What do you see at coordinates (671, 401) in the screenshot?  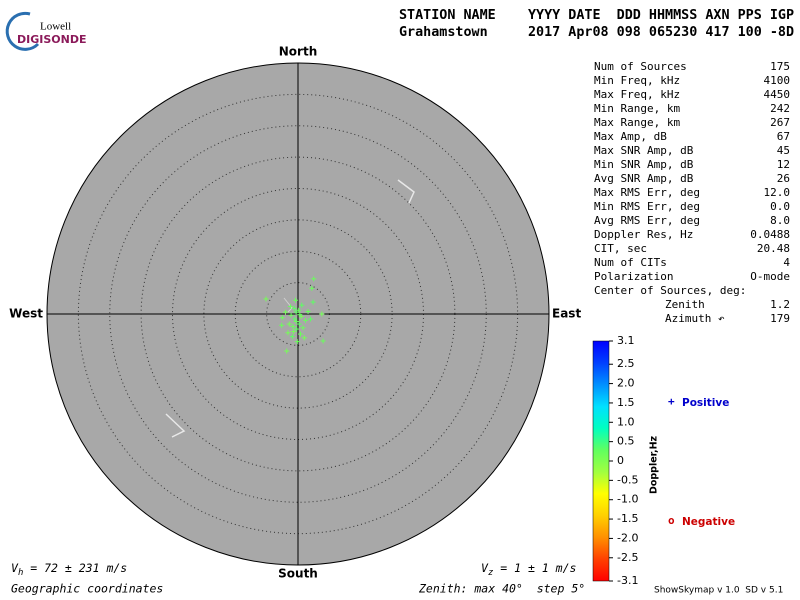 I see `legend-marker: +` at bounding box center [671, 401].